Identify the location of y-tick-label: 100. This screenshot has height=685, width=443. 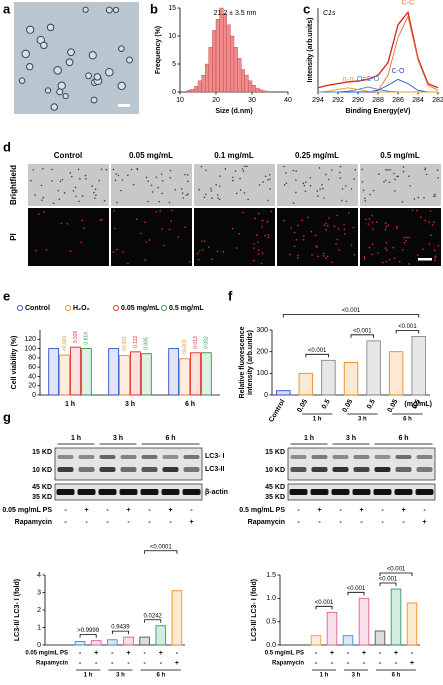
(30, 348).